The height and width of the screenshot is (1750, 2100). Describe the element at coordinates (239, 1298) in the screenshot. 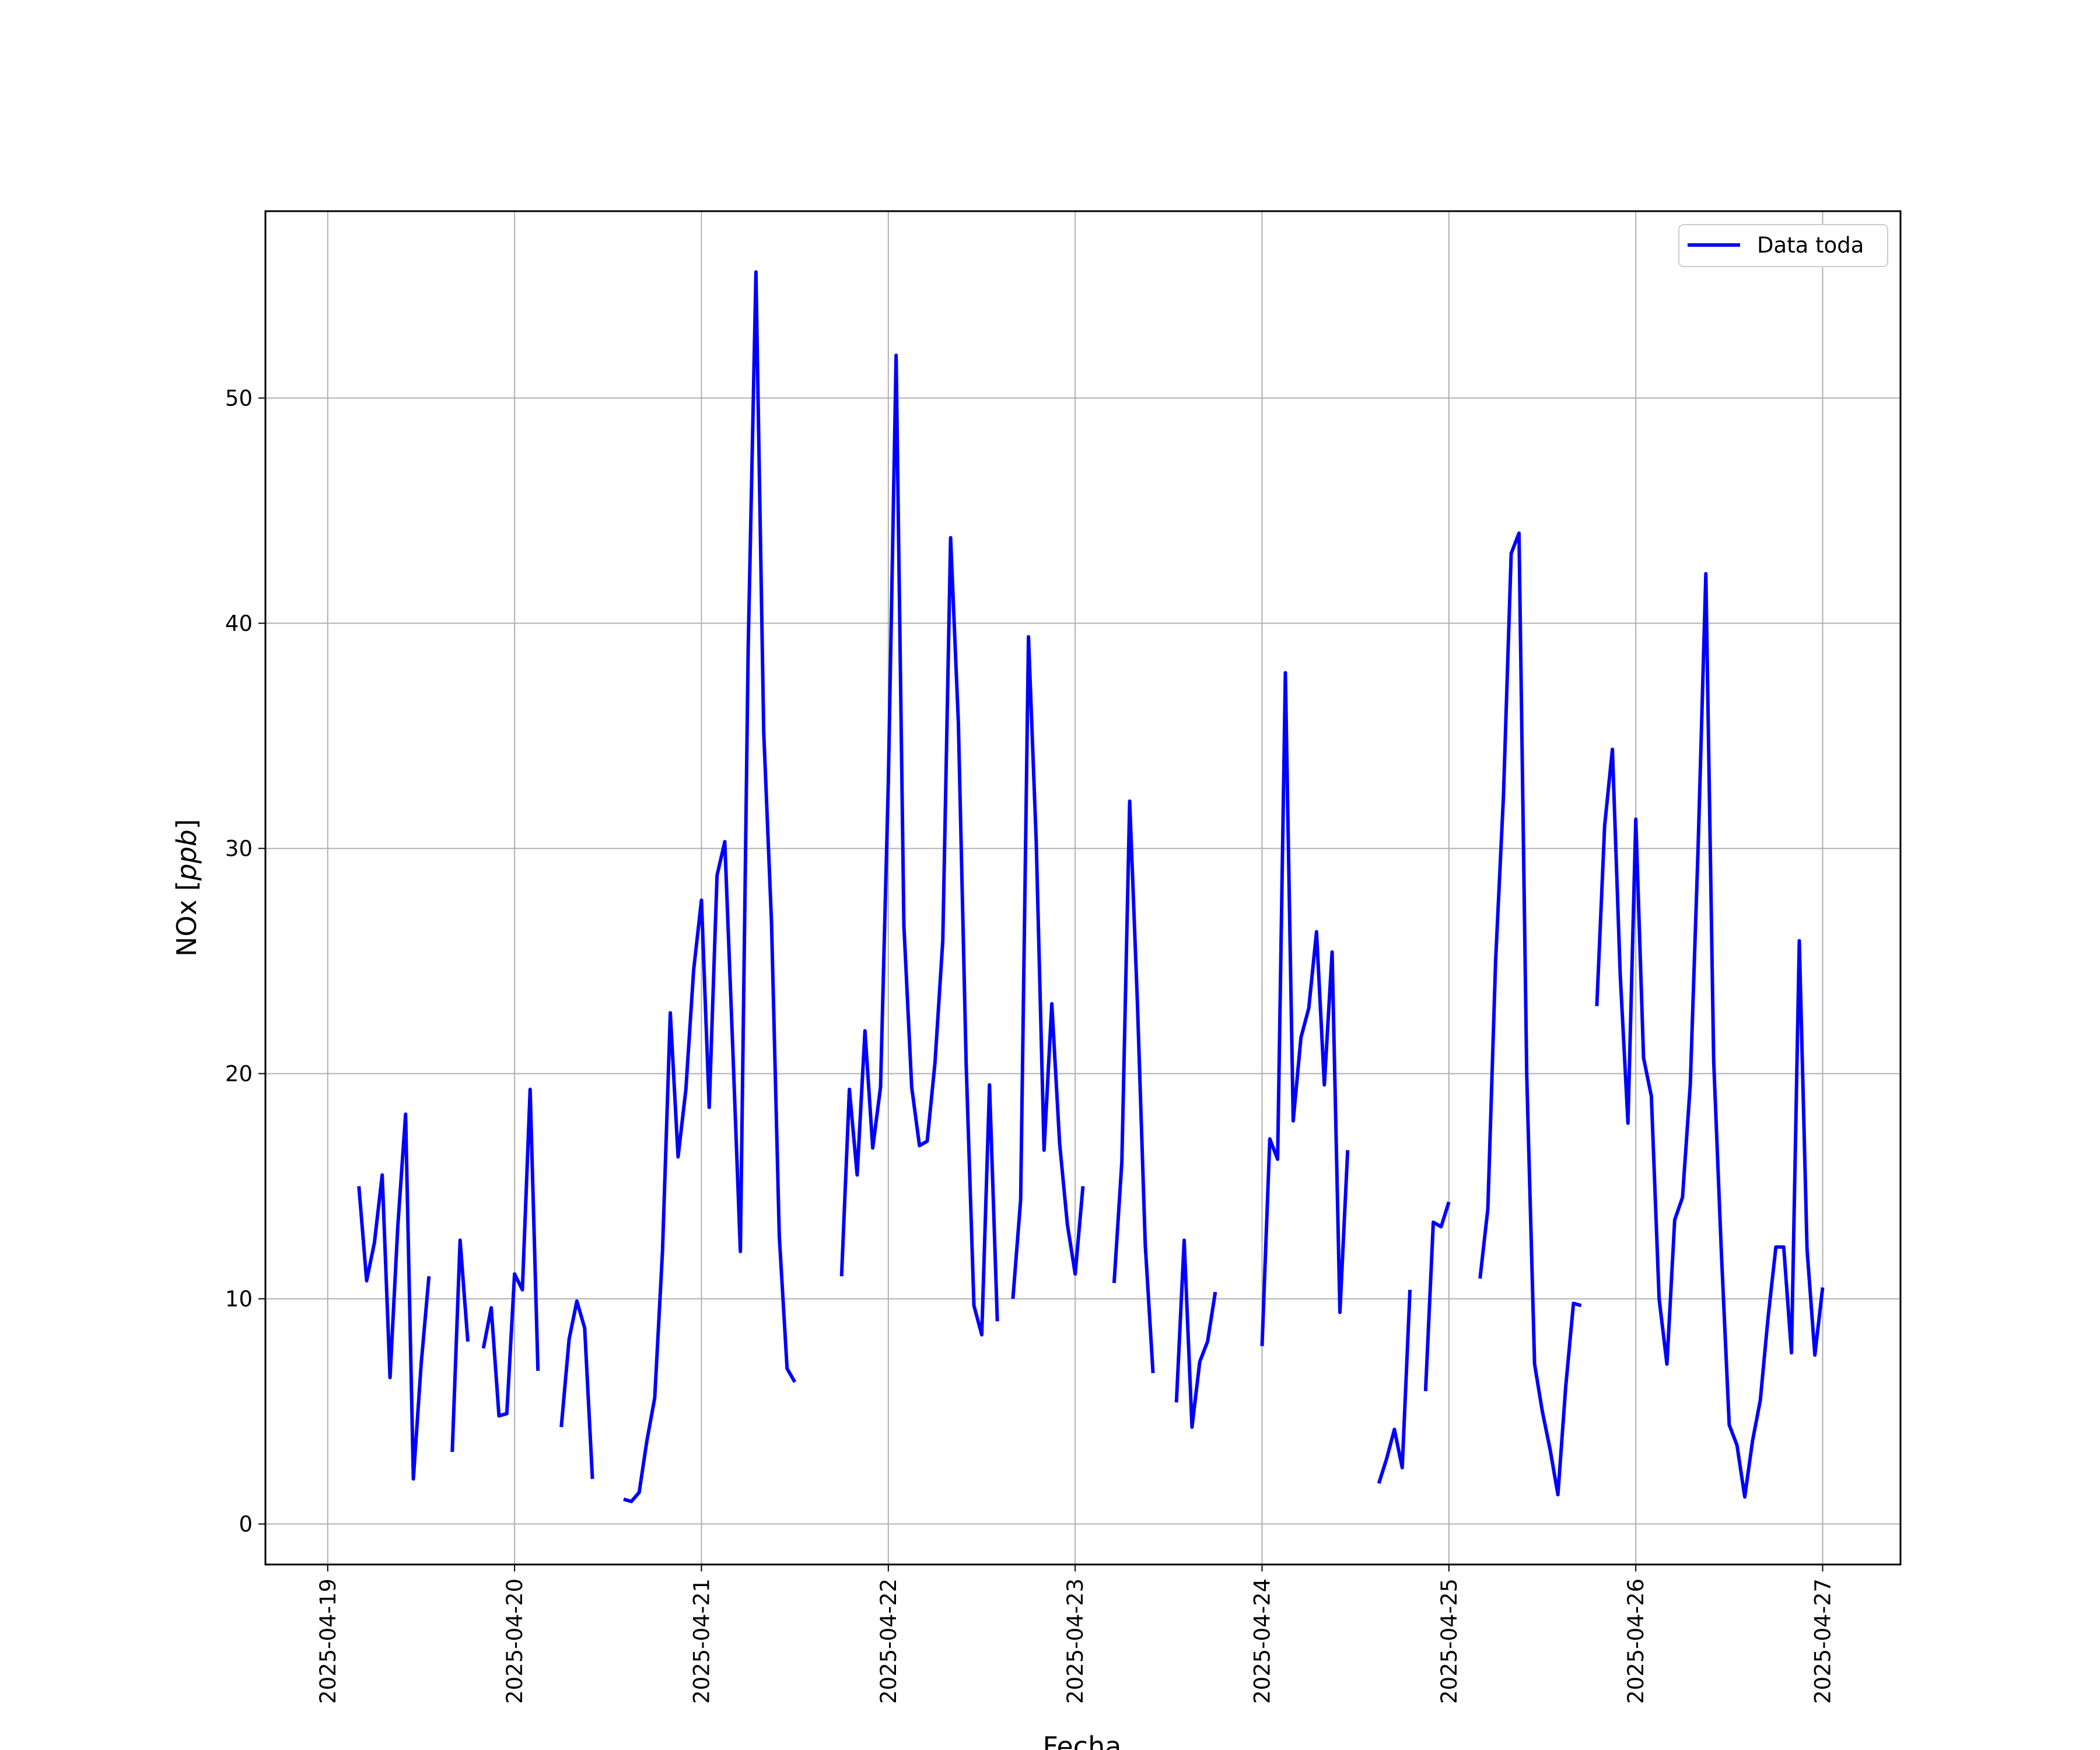

I see `y-tick-label: 10` at that location.